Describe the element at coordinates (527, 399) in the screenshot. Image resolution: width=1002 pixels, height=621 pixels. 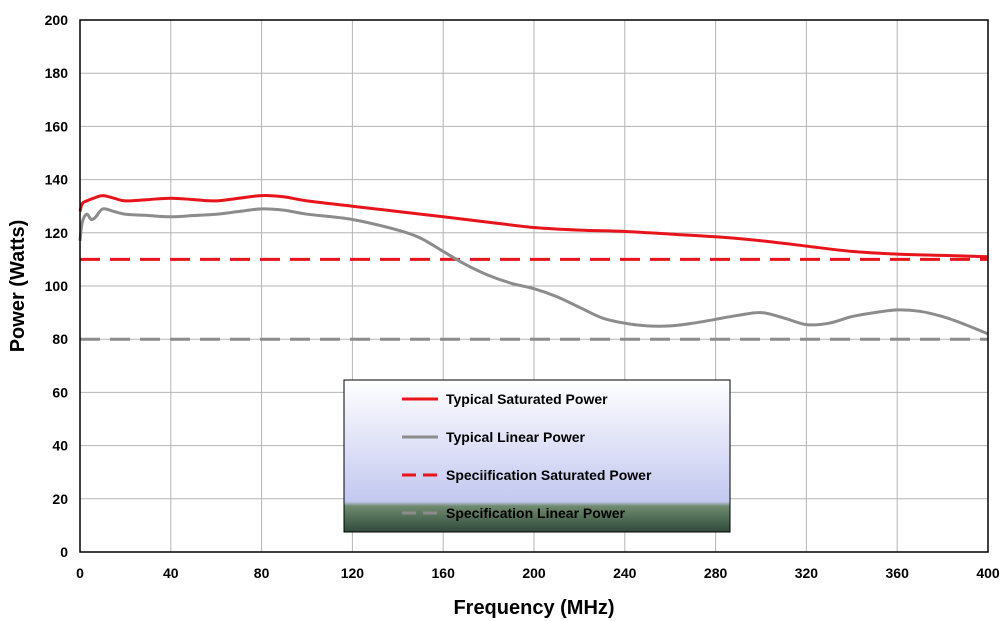
I see `legend-label-1: Typical Saturated Power` at that location.